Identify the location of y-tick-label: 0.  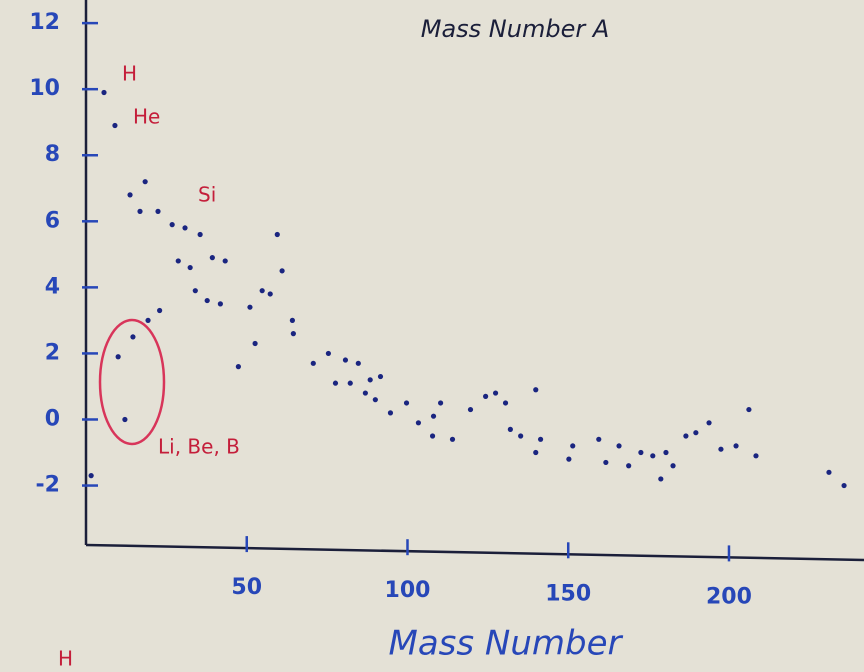
(52, 418).